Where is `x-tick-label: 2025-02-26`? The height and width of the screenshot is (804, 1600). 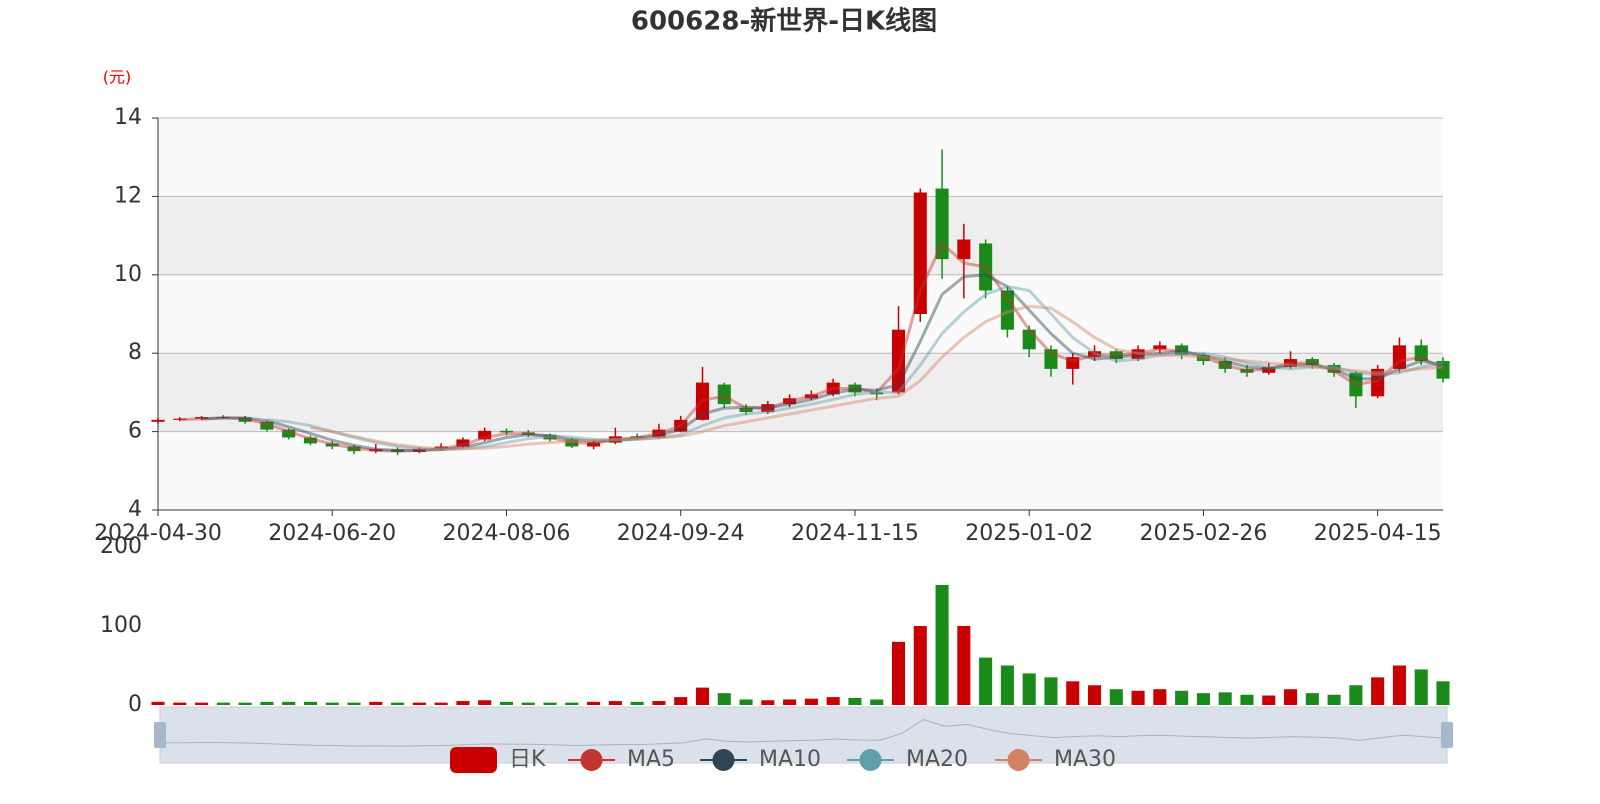 x-tick-label: 2025-02-26 is located at coordinates (1203, 533).